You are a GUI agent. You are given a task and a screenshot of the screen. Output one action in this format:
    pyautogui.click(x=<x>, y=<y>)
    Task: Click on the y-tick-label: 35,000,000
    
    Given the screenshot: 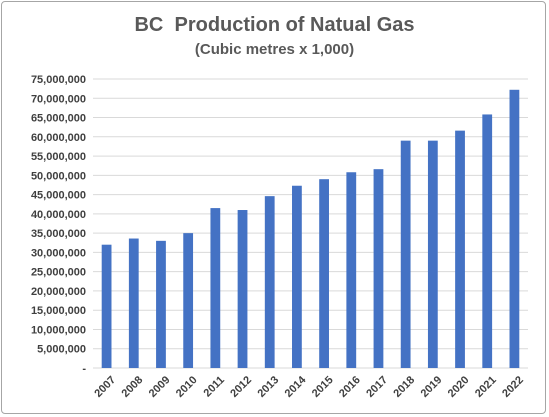 What is the action you would take?
    pyautogui.click(x=58, y=234)
    